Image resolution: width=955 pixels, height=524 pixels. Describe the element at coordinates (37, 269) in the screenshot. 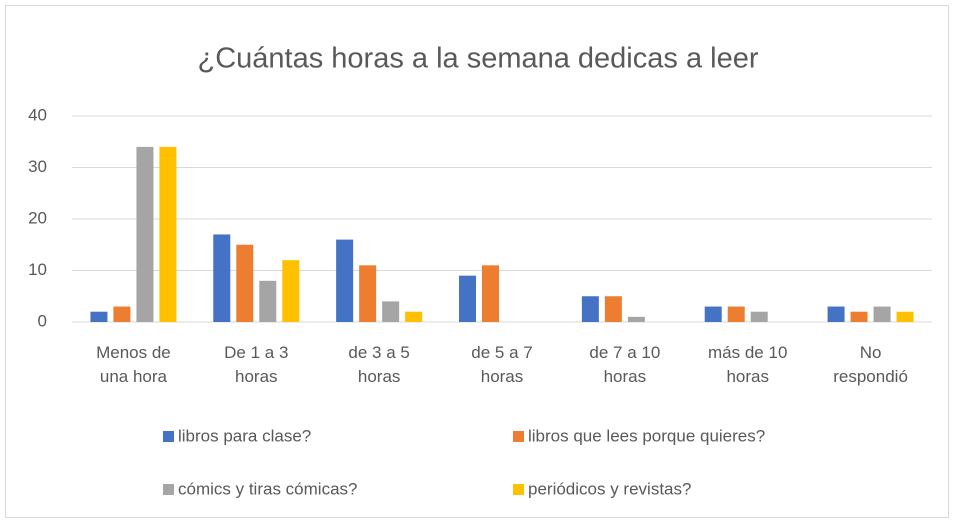

I see `y-tick-label: 10` at that location.